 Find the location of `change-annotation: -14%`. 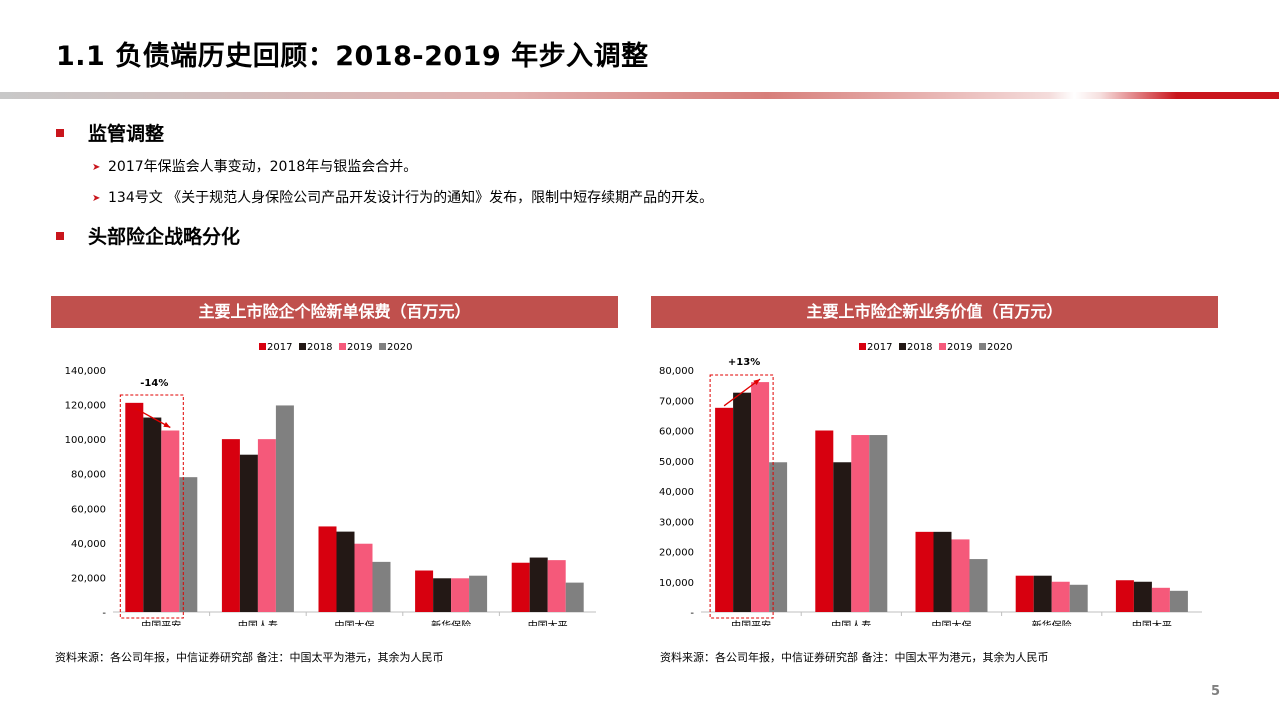

change-annotation: -14% is located at coordinates (154, 383).